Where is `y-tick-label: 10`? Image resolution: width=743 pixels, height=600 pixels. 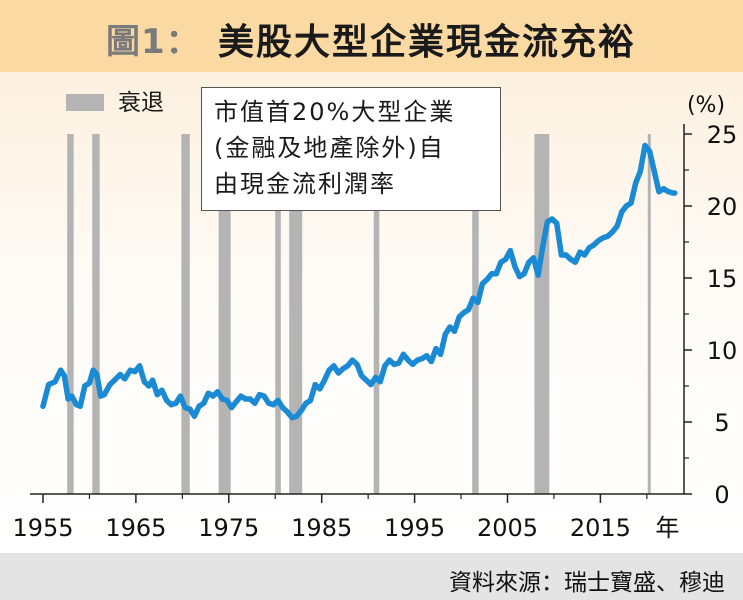 y-tick-label: 10 is located at coordinates (722, 351).